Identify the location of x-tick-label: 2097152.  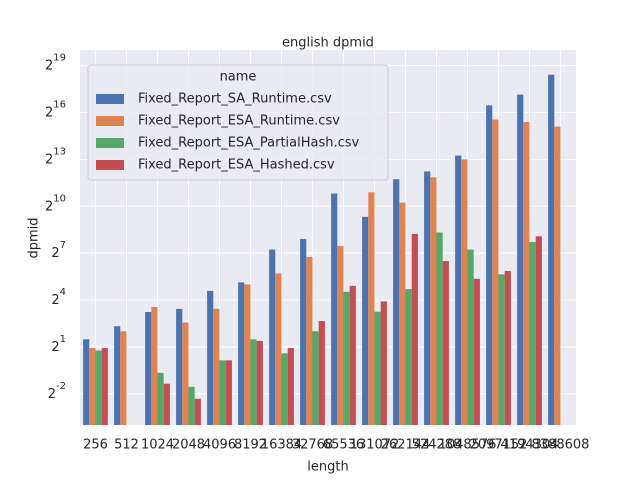
(499, 445).